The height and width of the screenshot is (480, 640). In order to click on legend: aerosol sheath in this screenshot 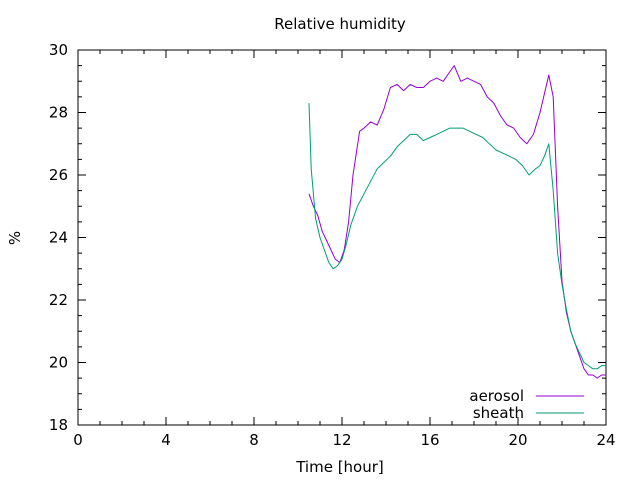, I will do `click(526, 404)`.